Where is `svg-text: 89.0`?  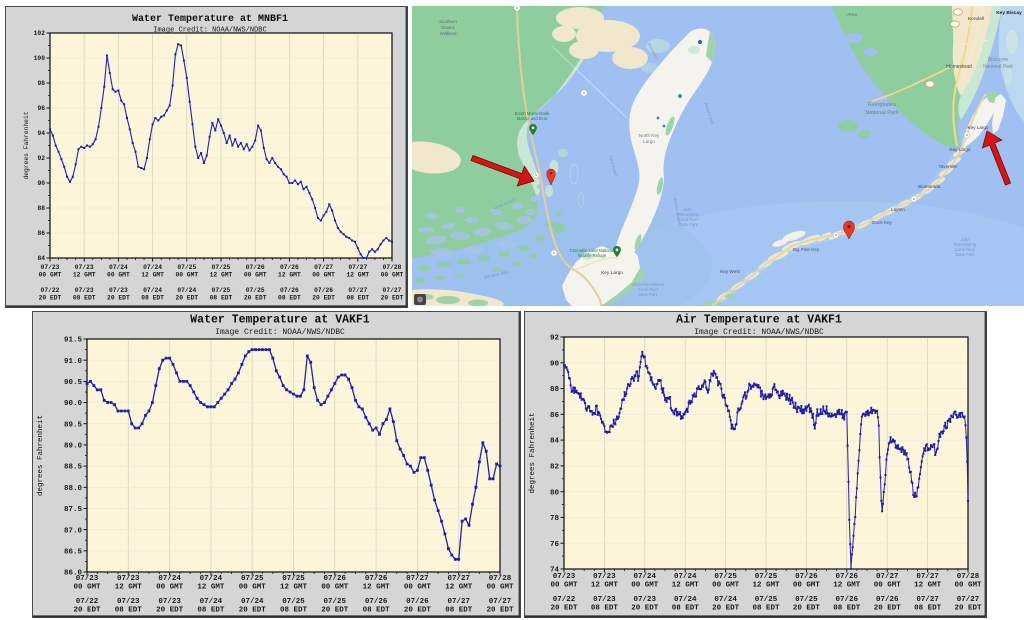
svg-text: 89.0 is located at coordinates (73, 447).